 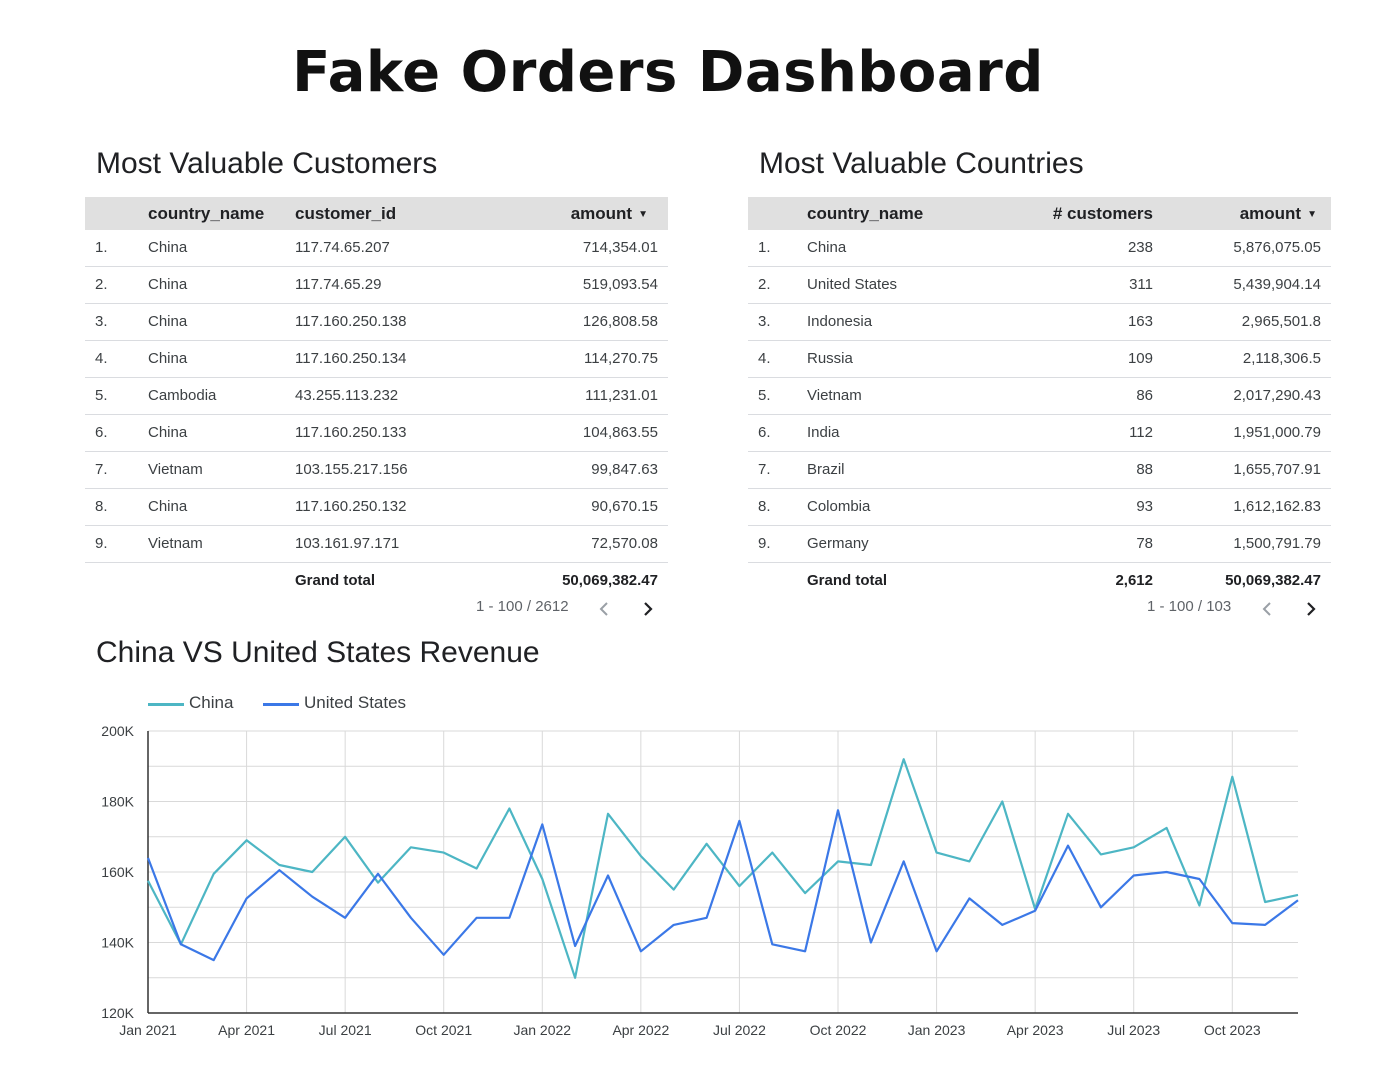 What do you see at coordinates (1232, 1030) in the screenshot?
I see `x-tick-label: Oct 2023` at bounding box center [1232, 1030].